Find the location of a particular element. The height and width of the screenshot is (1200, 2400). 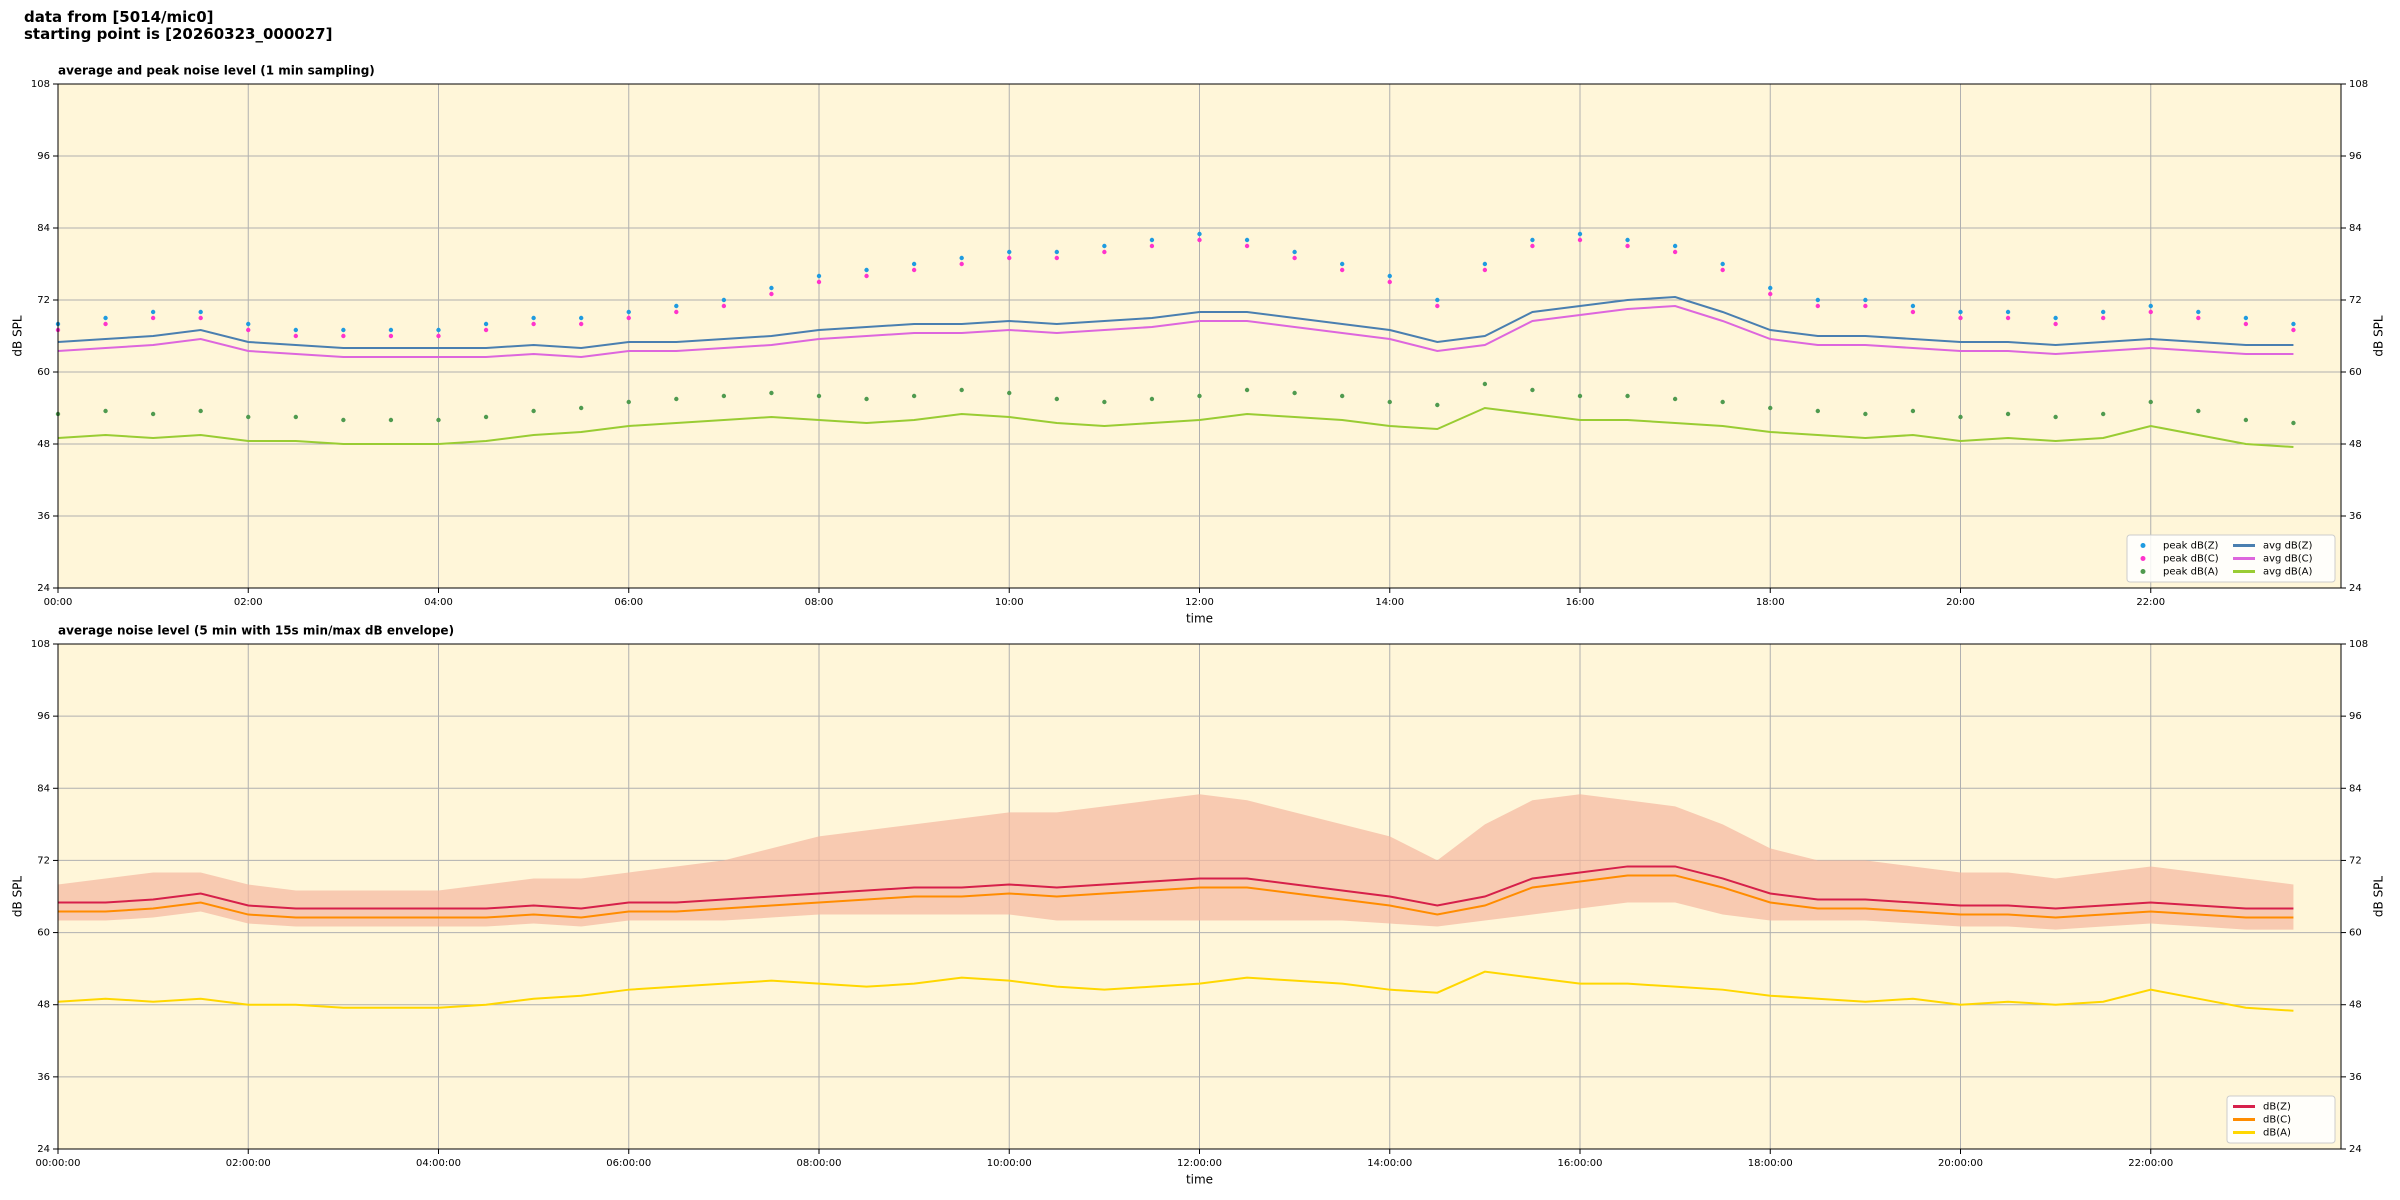

header-line: data from [5014/mic0] is located at coordinates (119, 17).